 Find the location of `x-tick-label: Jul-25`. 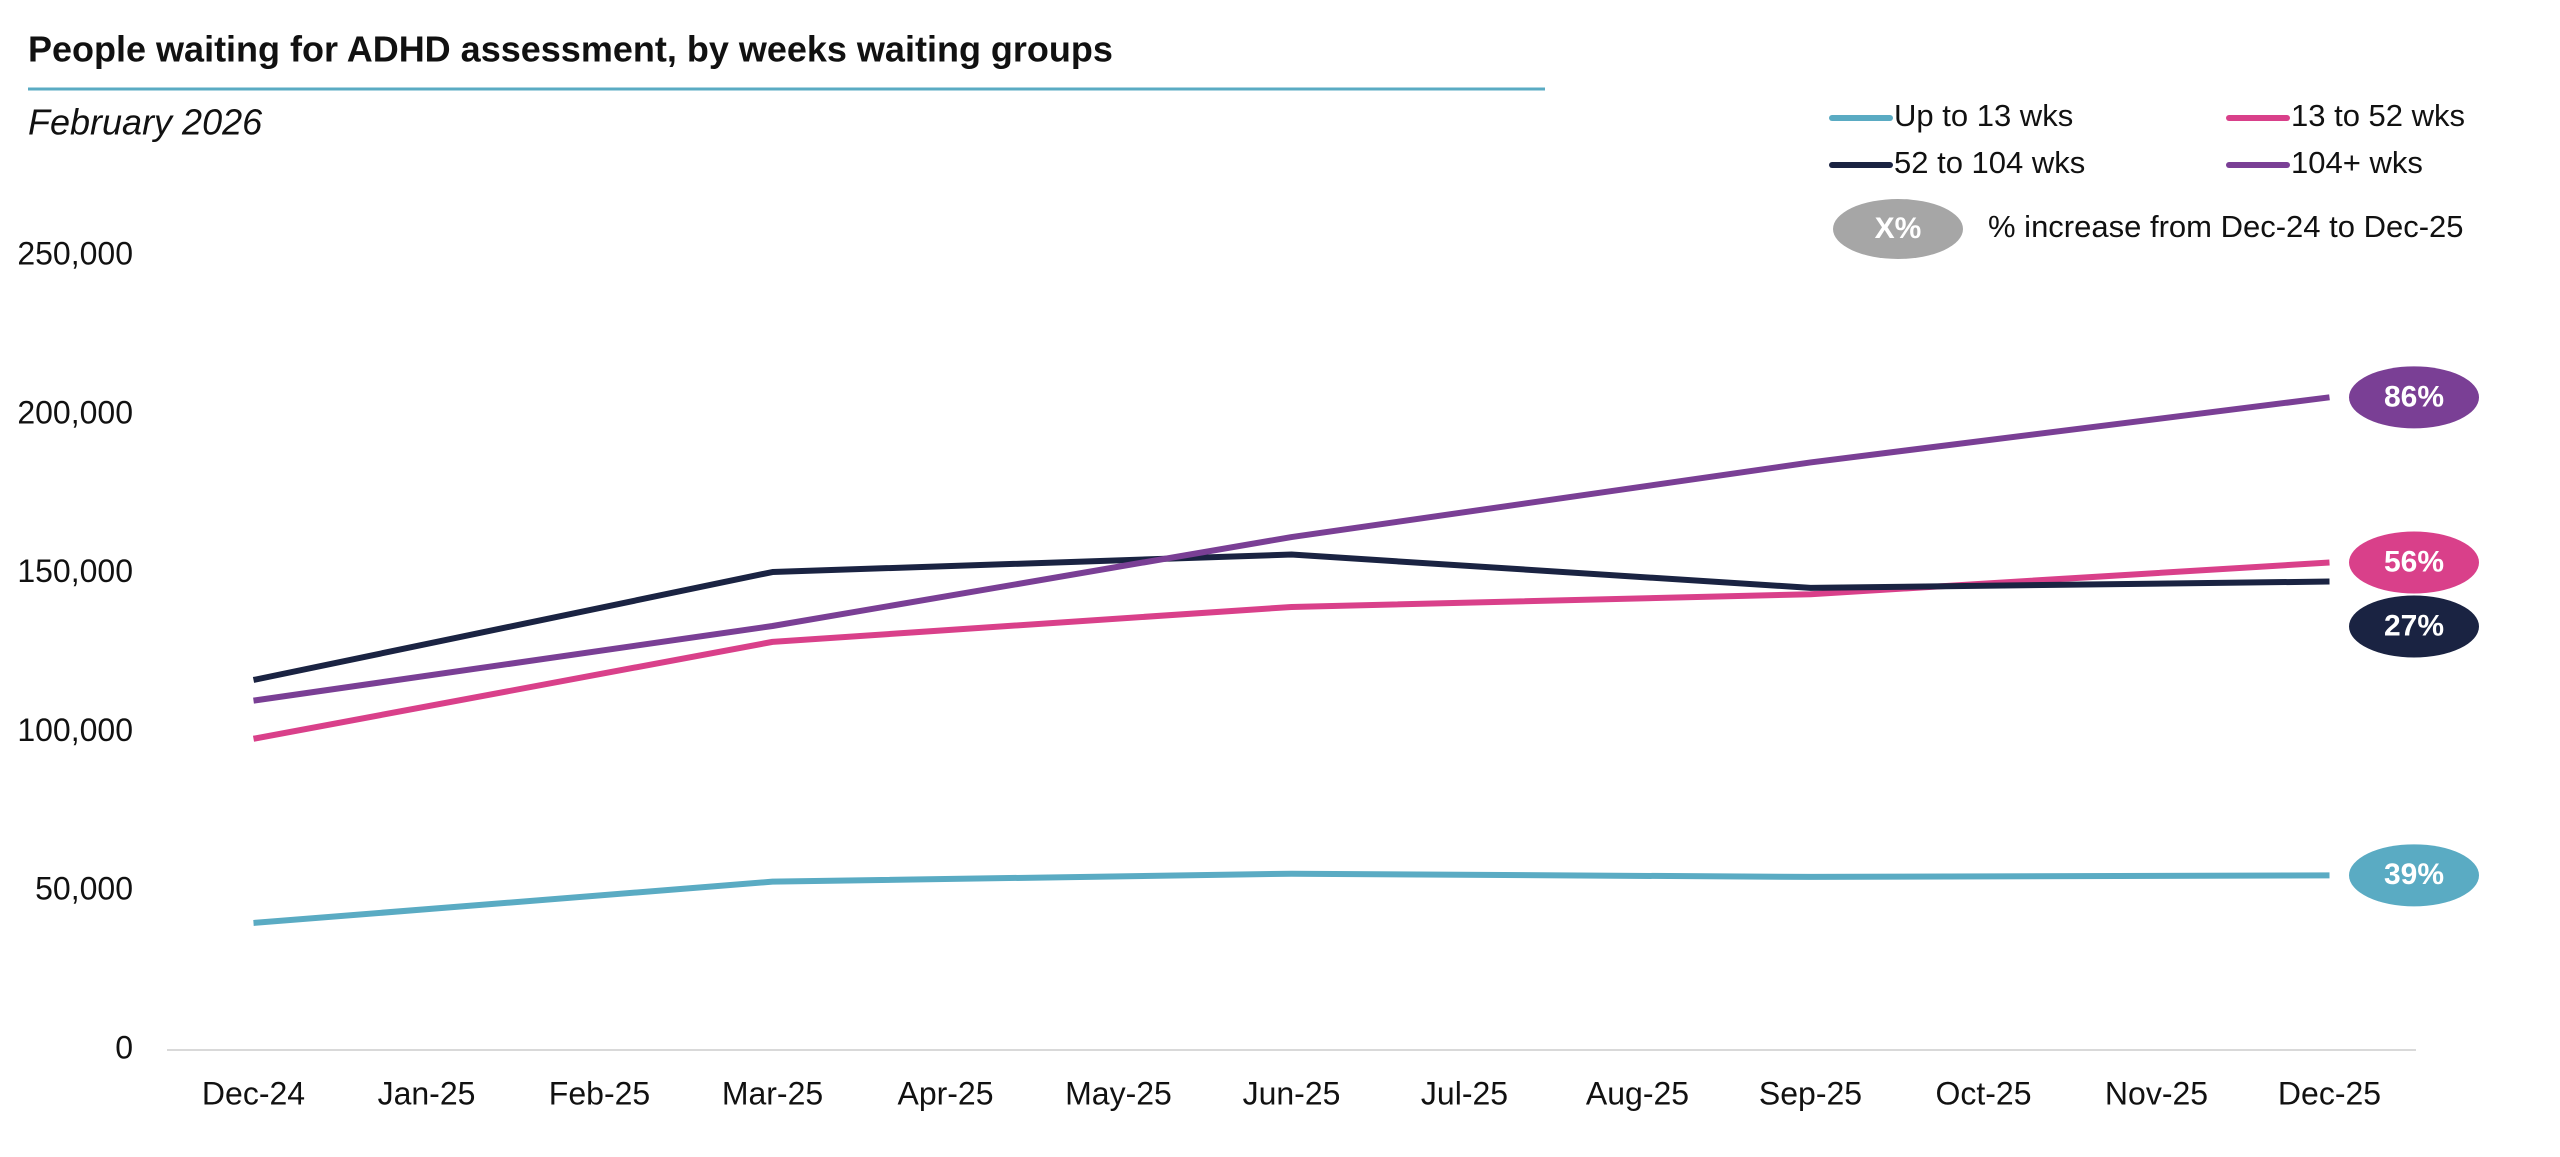

x-tick-label: Jul-25 is located at coordinates (1464, 1093).